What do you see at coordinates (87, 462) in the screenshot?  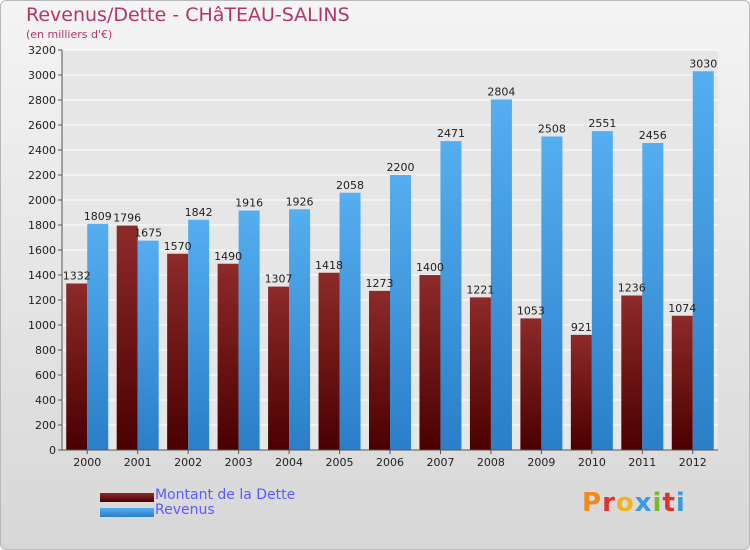 I see `x-tick-label-2000: 2000` at bounding box center [87, 462].